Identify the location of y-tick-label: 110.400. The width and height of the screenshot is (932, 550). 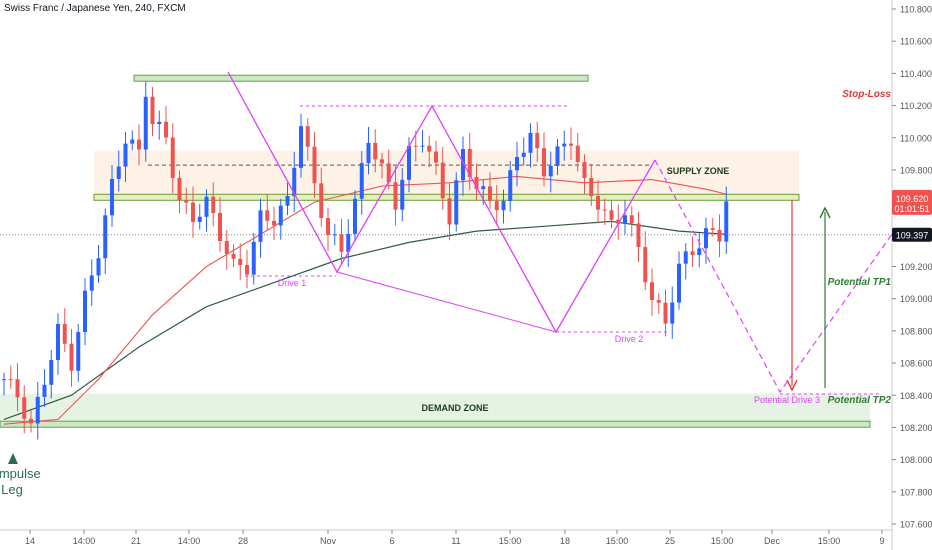
(916, 74).